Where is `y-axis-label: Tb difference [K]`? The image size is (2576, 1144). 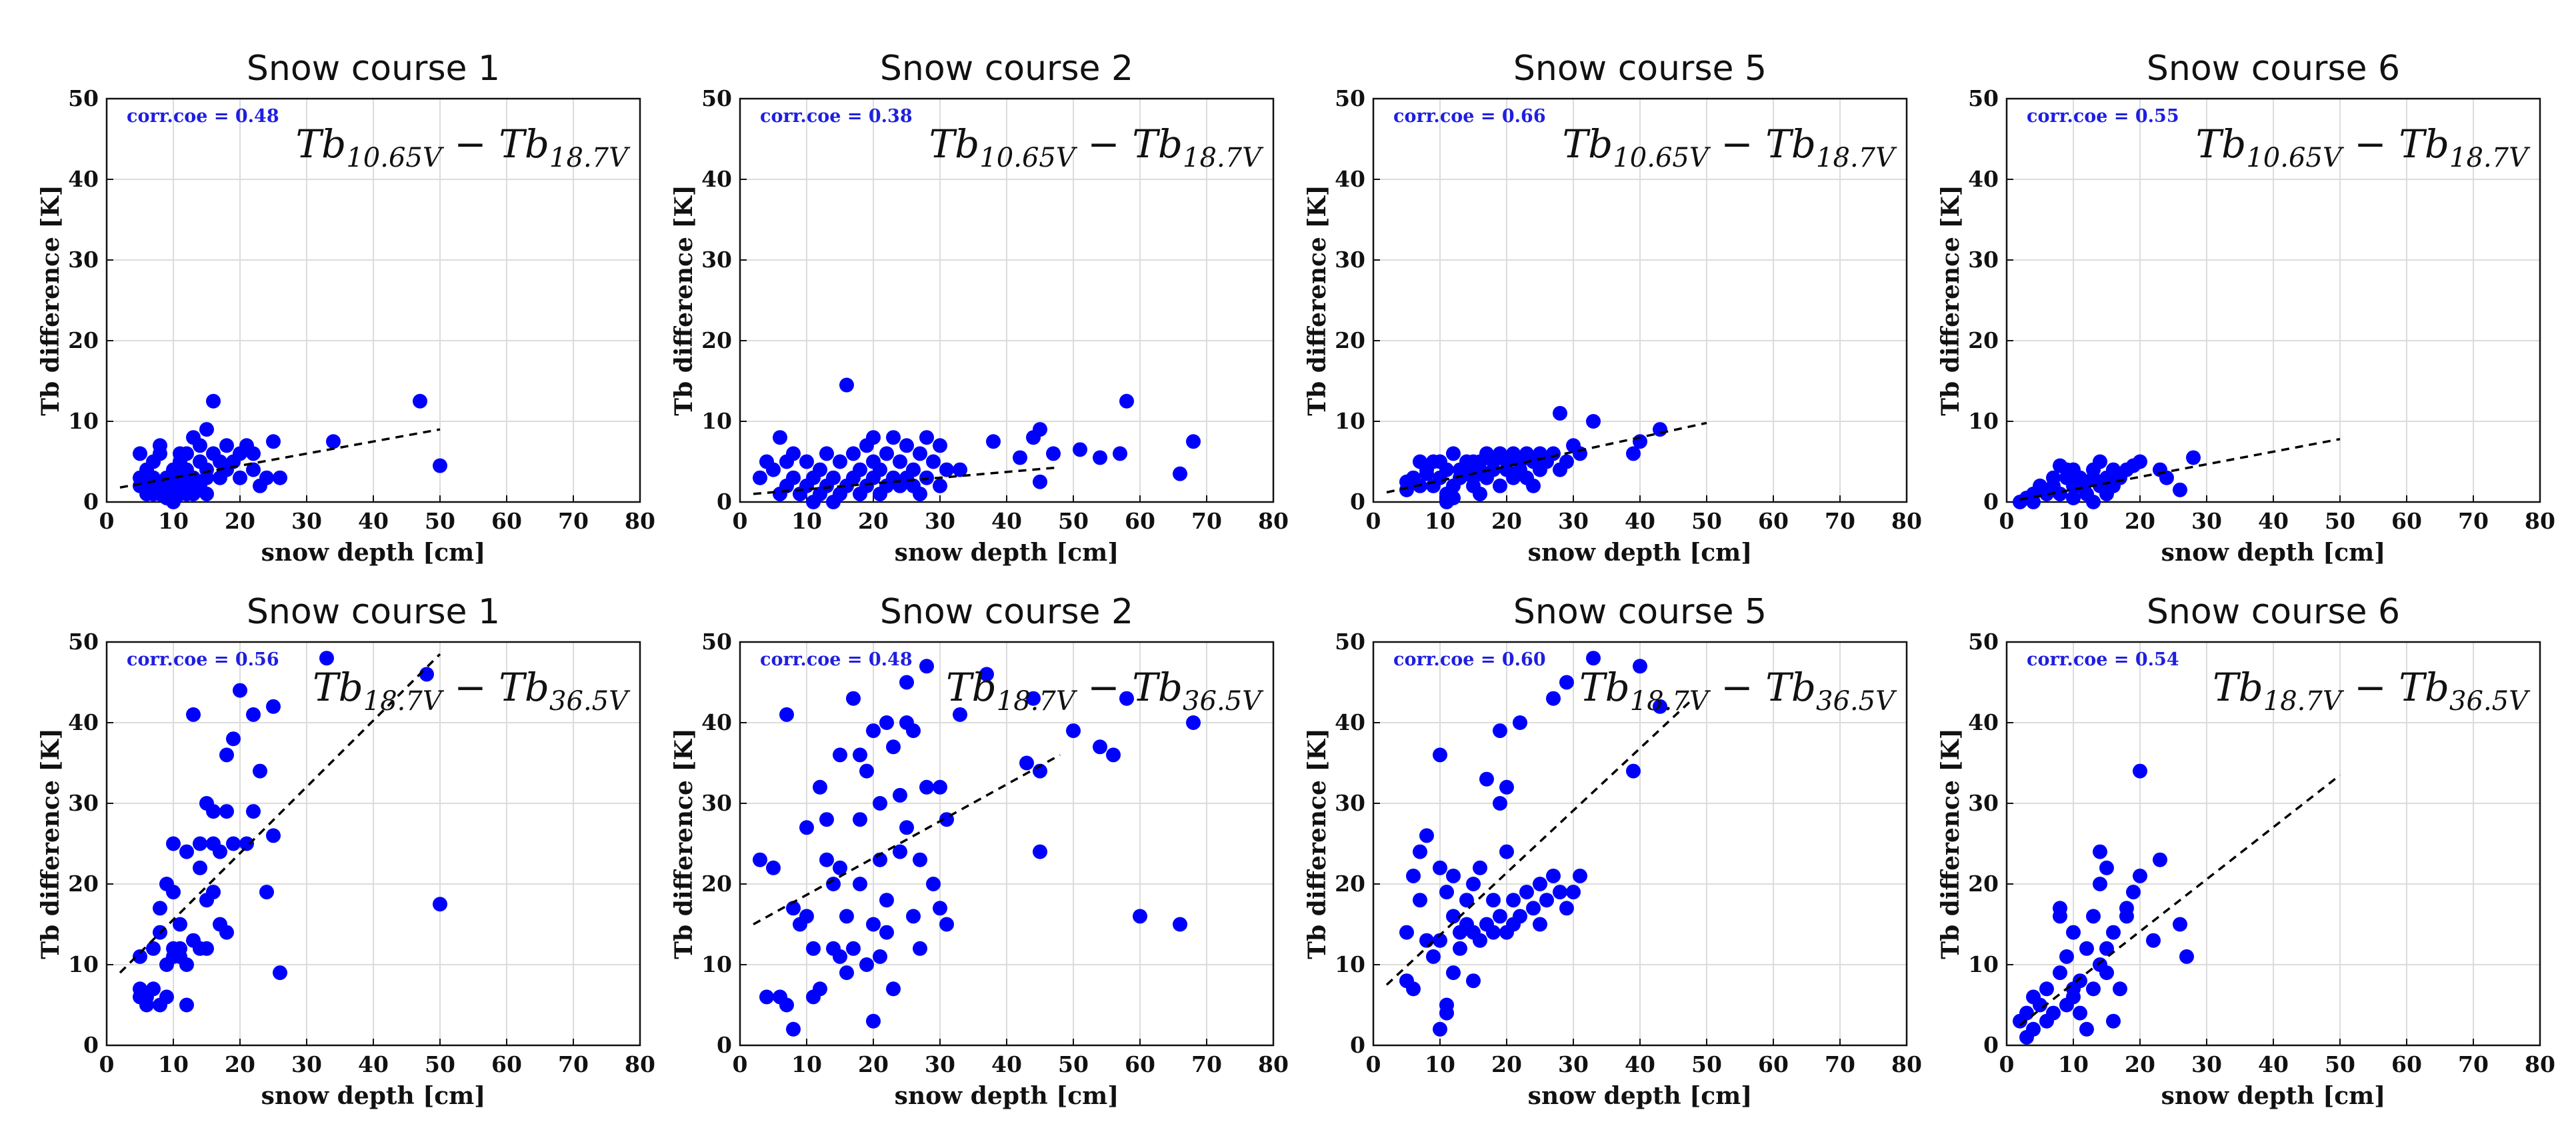 y-axis-label: Tb difference [K] is located at coordinates (51, 843).